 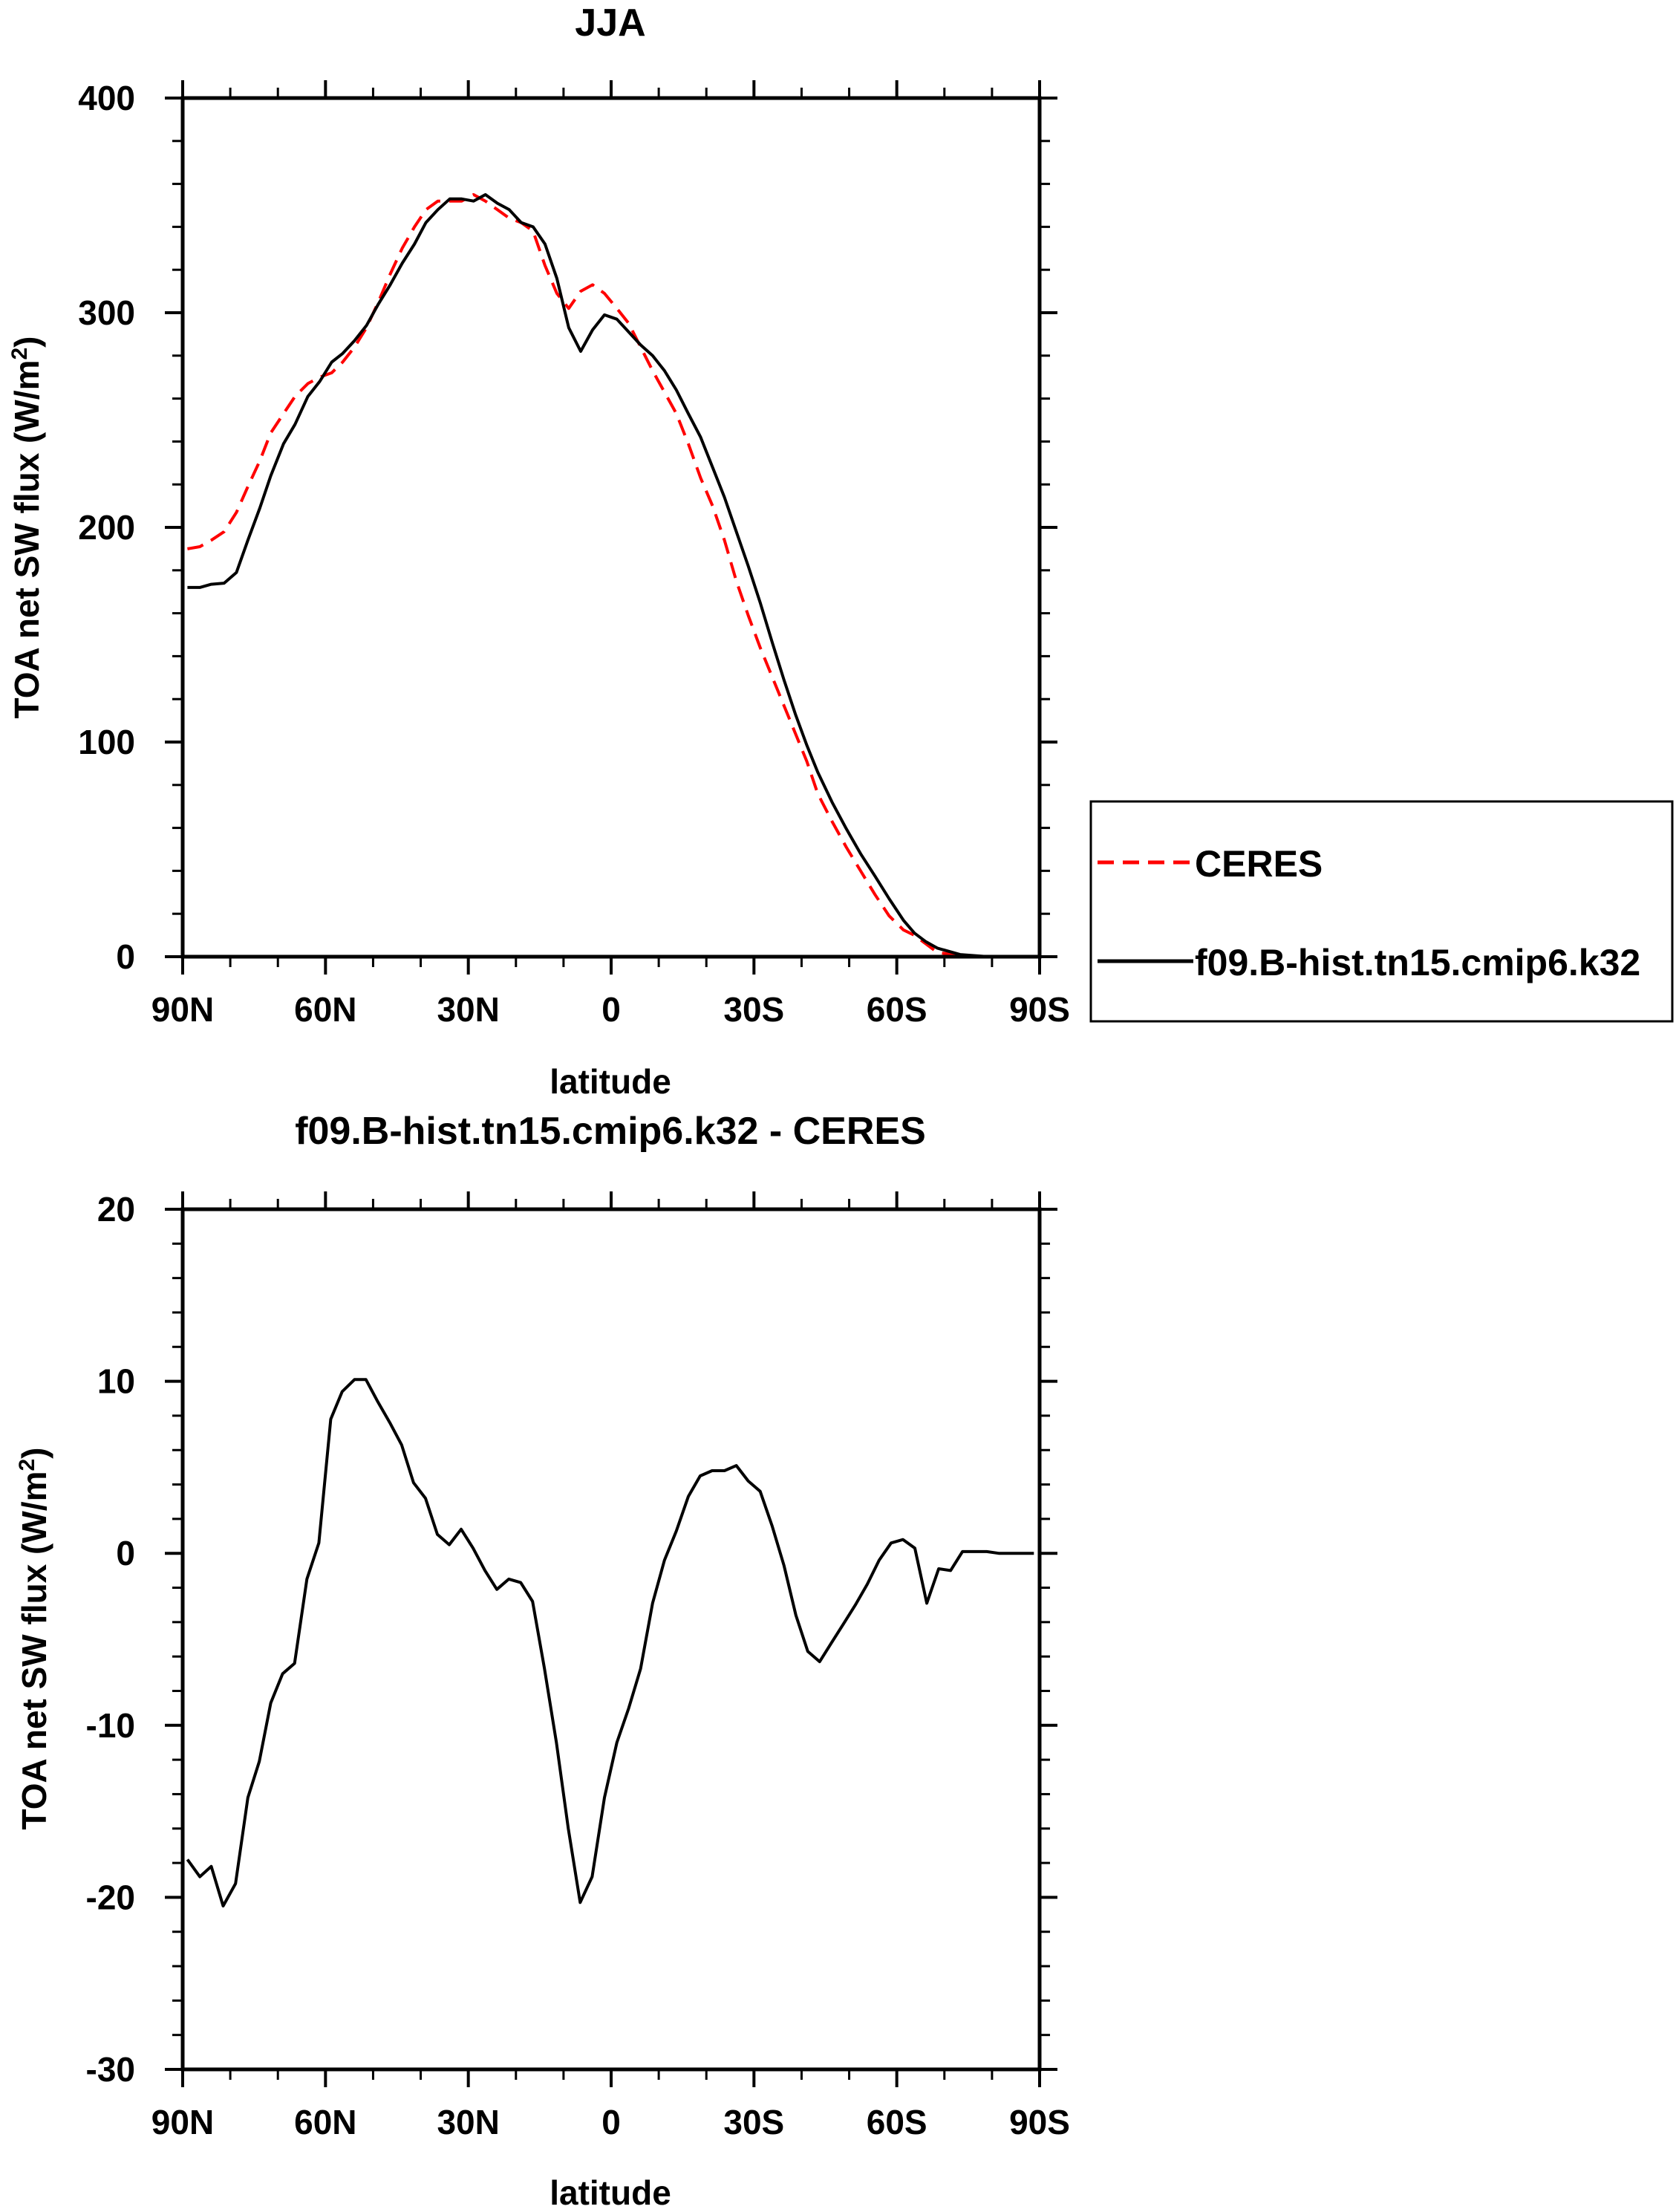 I want to click on y-tick-label: 10, so click(x=116, y=1381).